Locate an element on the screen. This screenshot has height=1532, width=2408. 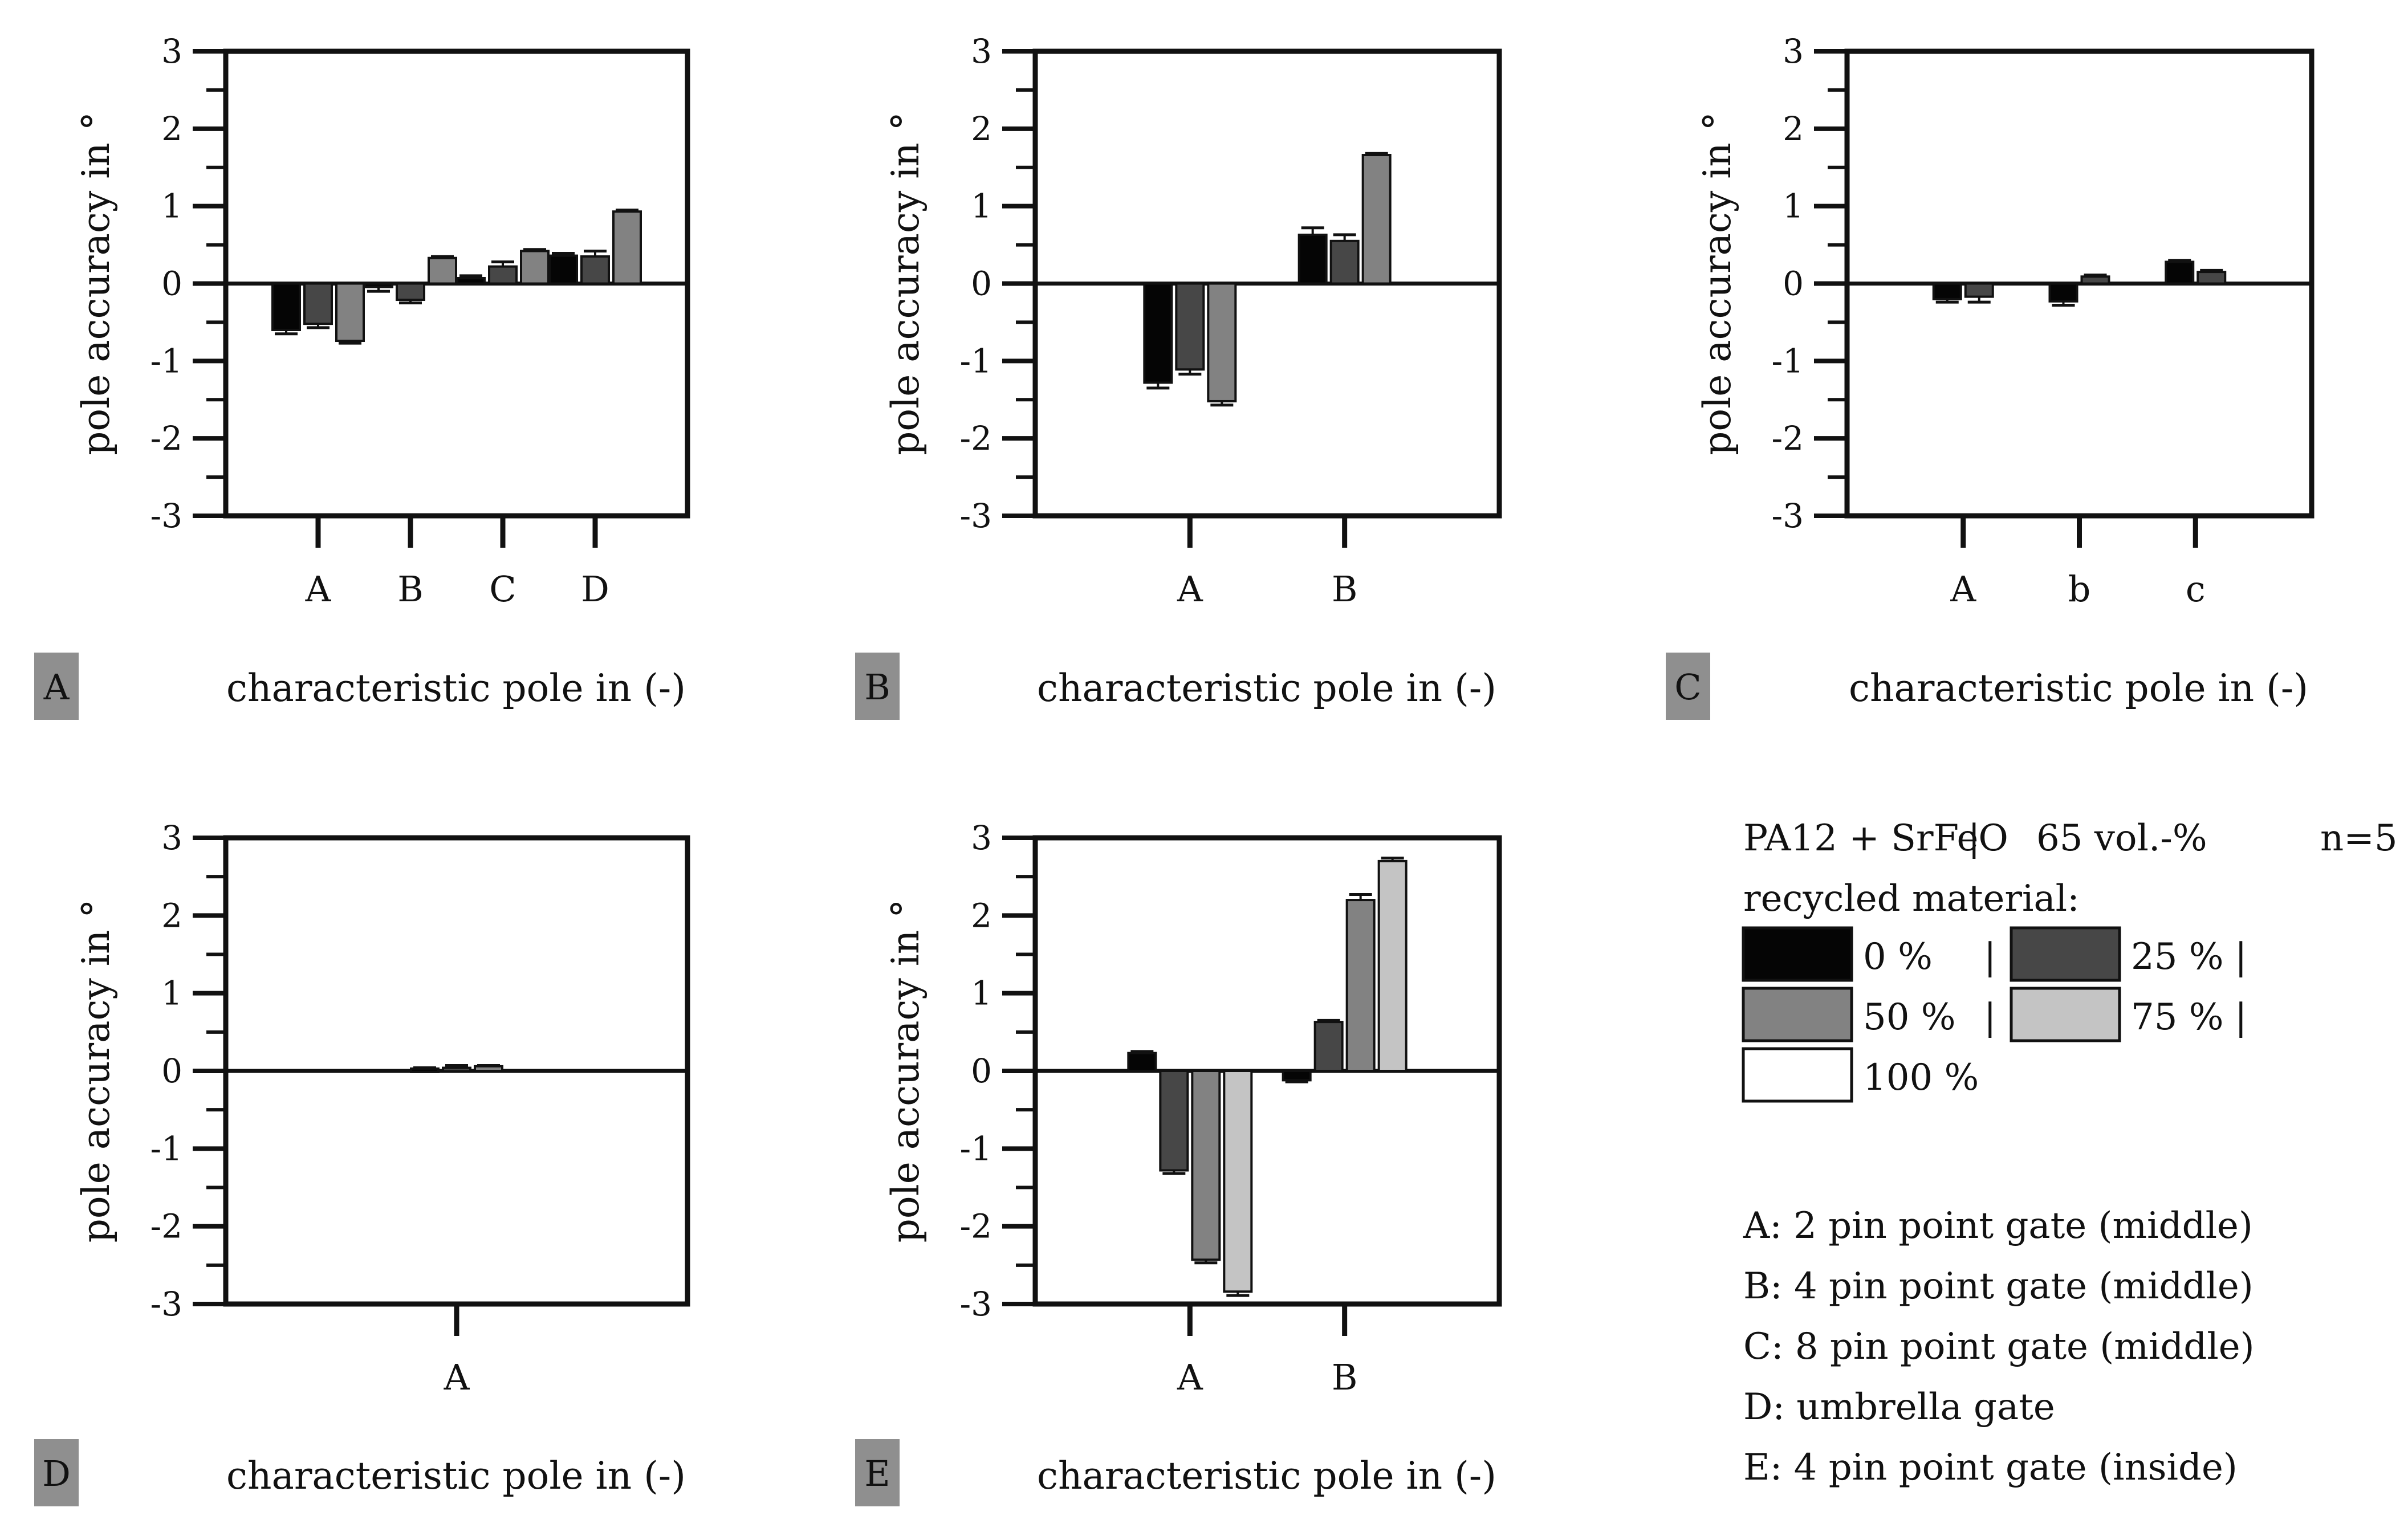
x-axis-label-e: characteristic pole in (-) is located at coordinates (1266, 1476).